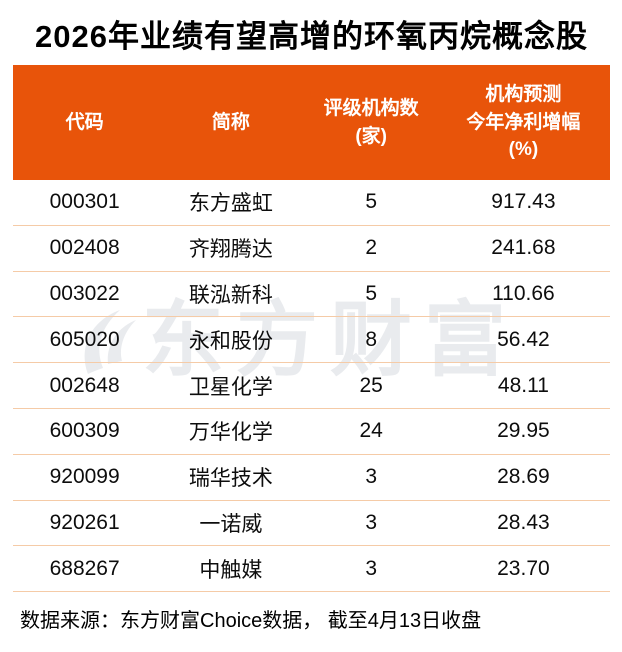 The height and width of the screenshot is (652, 622). Describe the element at coordinates (231, 570) in the screenshot. I see `cell-stock-name: 中触媒` at that location.